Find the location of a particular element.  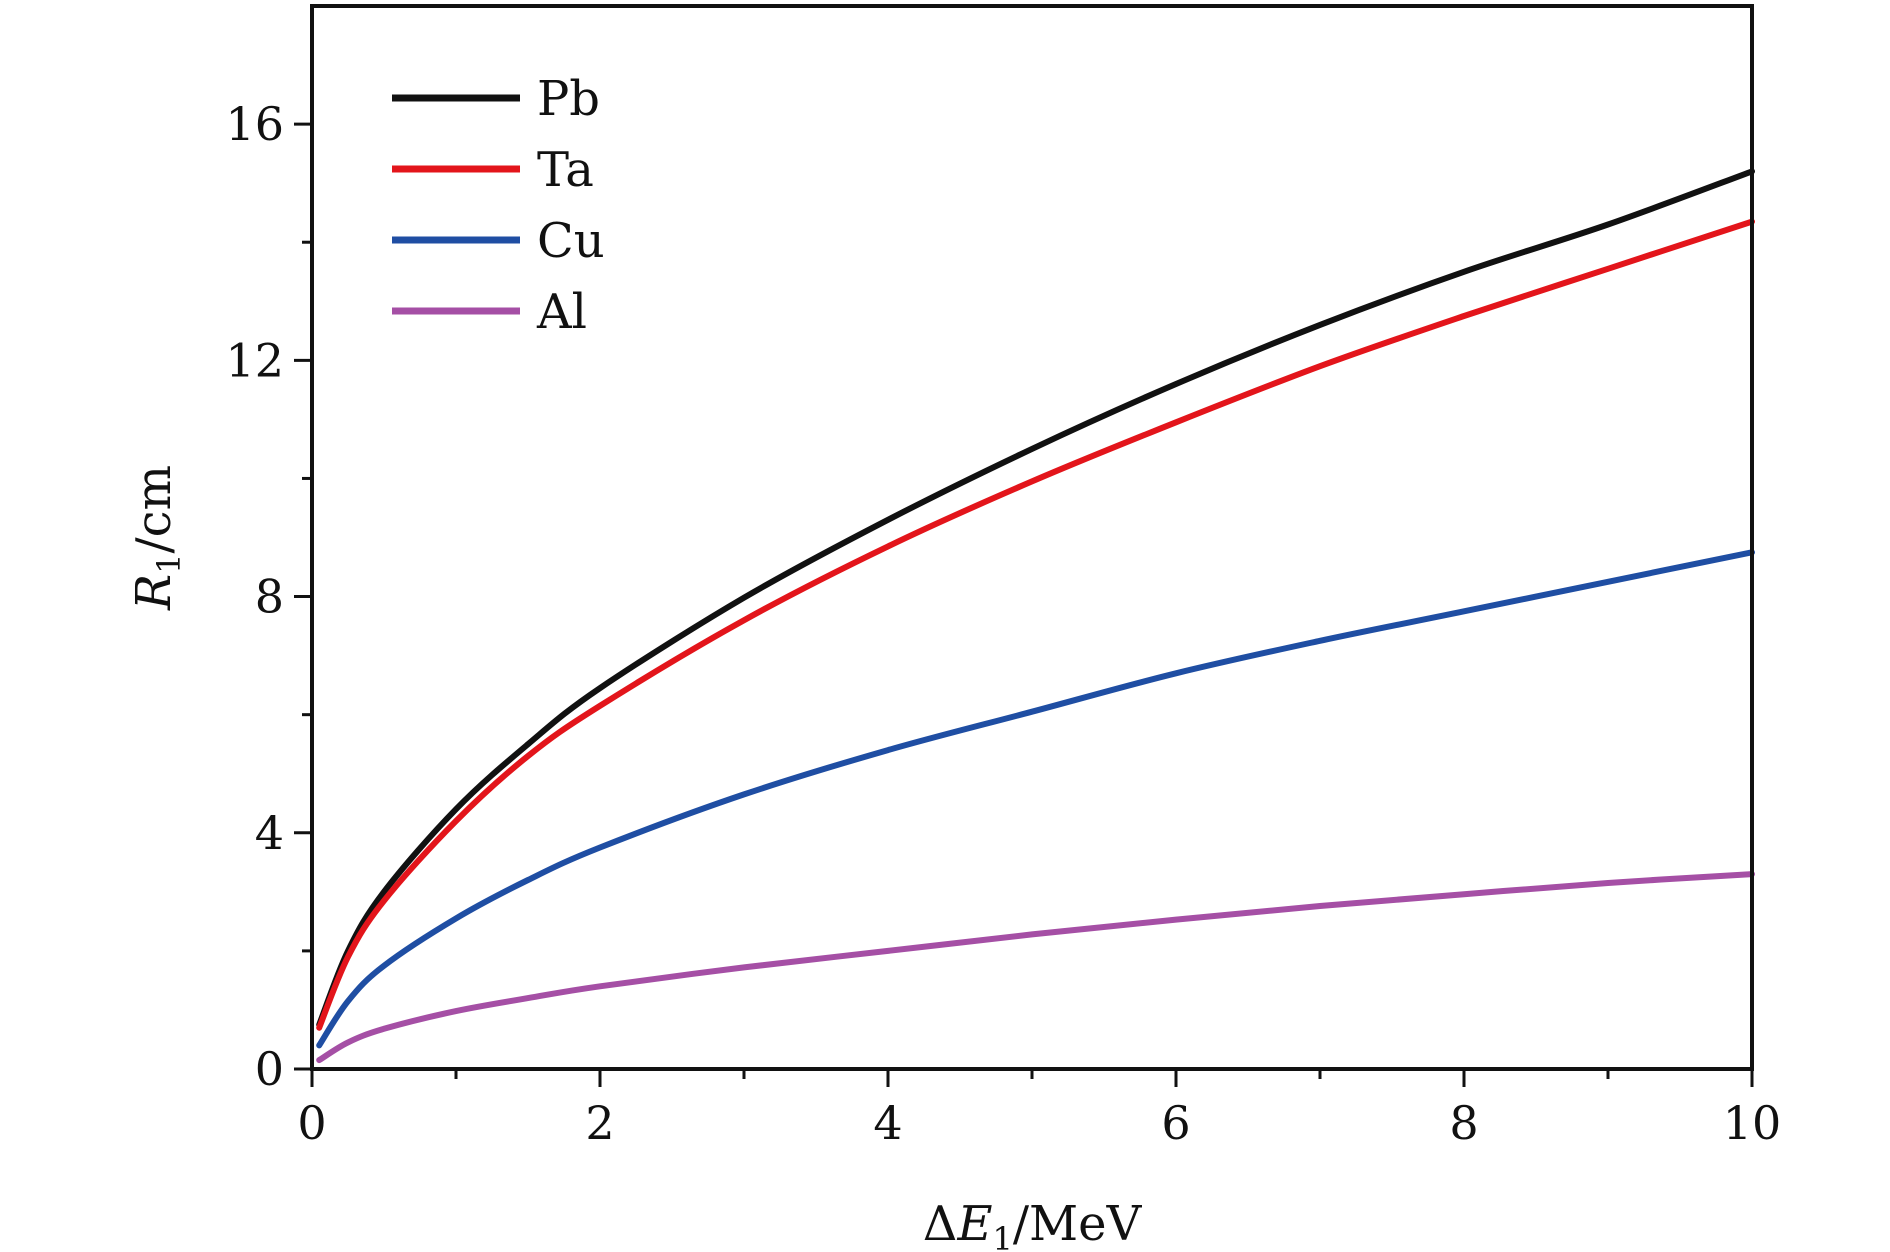

legend: Pb Ta Cu Al is located at coordinates (498, 205).